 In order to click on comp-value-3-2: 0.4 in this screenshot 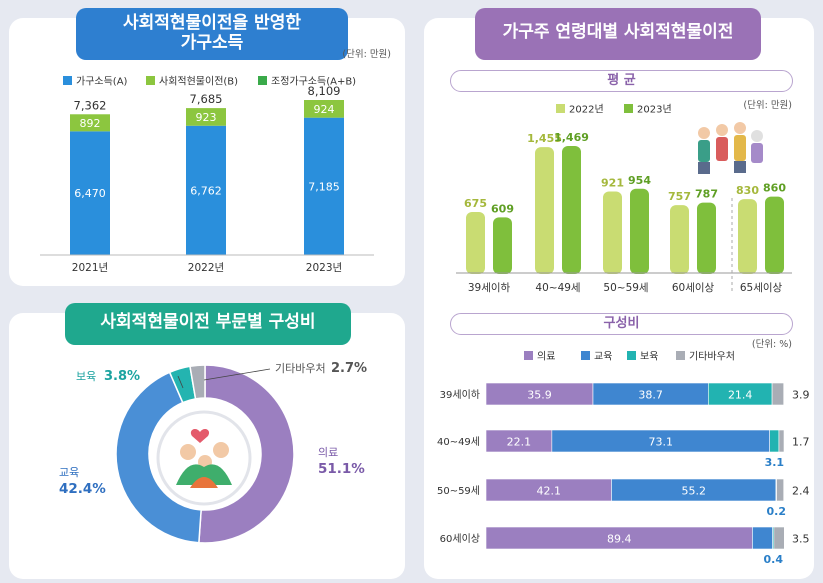, I will do `click(774, 559)`.